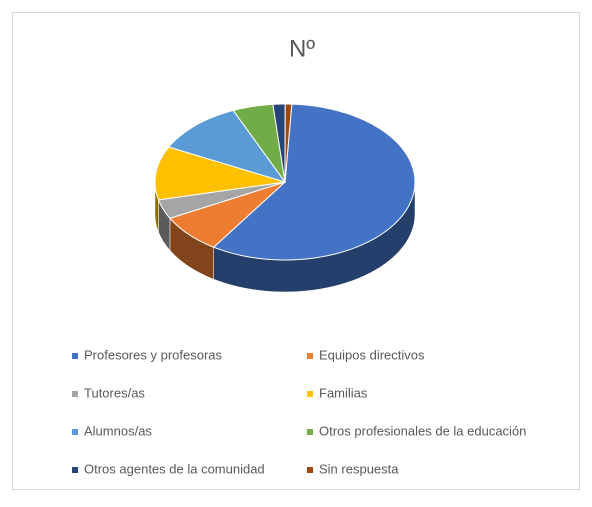 Image resolution: width=592 pixels, height=507 pixels. I want to click on legend-label: Sin respuesta, so click(359, 468).